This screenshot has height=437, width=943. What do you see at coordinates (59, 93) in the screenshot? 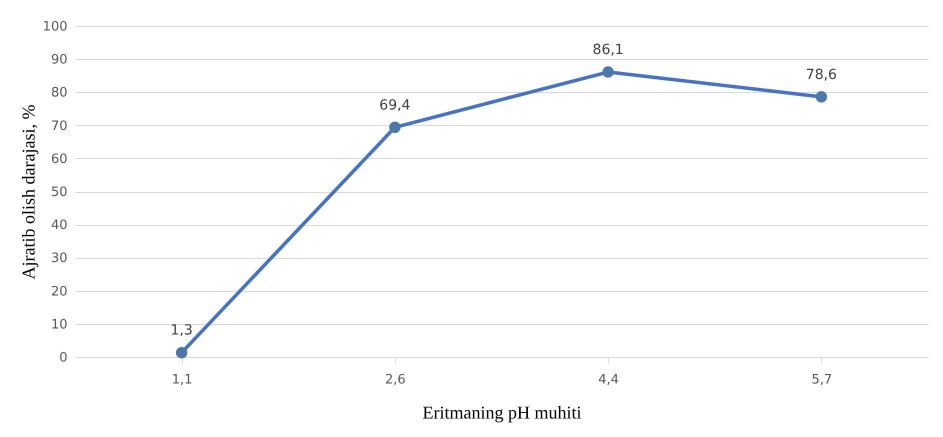
I see `y-tick-label: 80` at bounding box center [59, 93].